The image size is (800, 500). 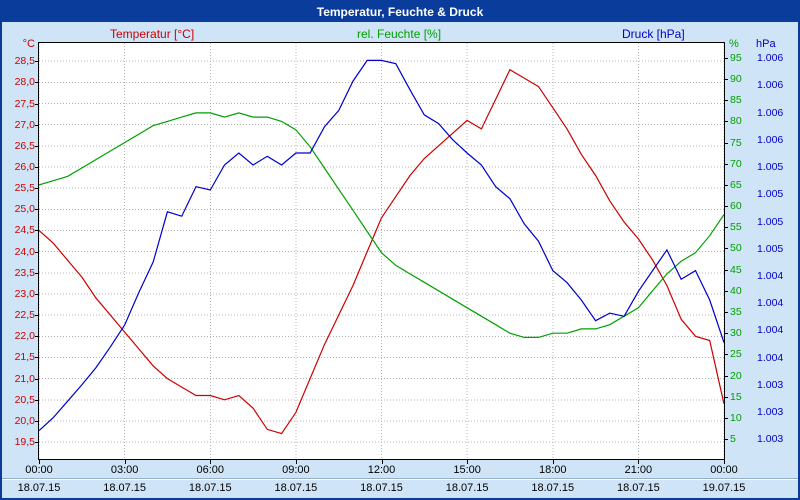 What do you see at coordinates (24, 230) in the screenshot?
I see `temperature-tick-label: 24,5` at bounding box center [24, 230].